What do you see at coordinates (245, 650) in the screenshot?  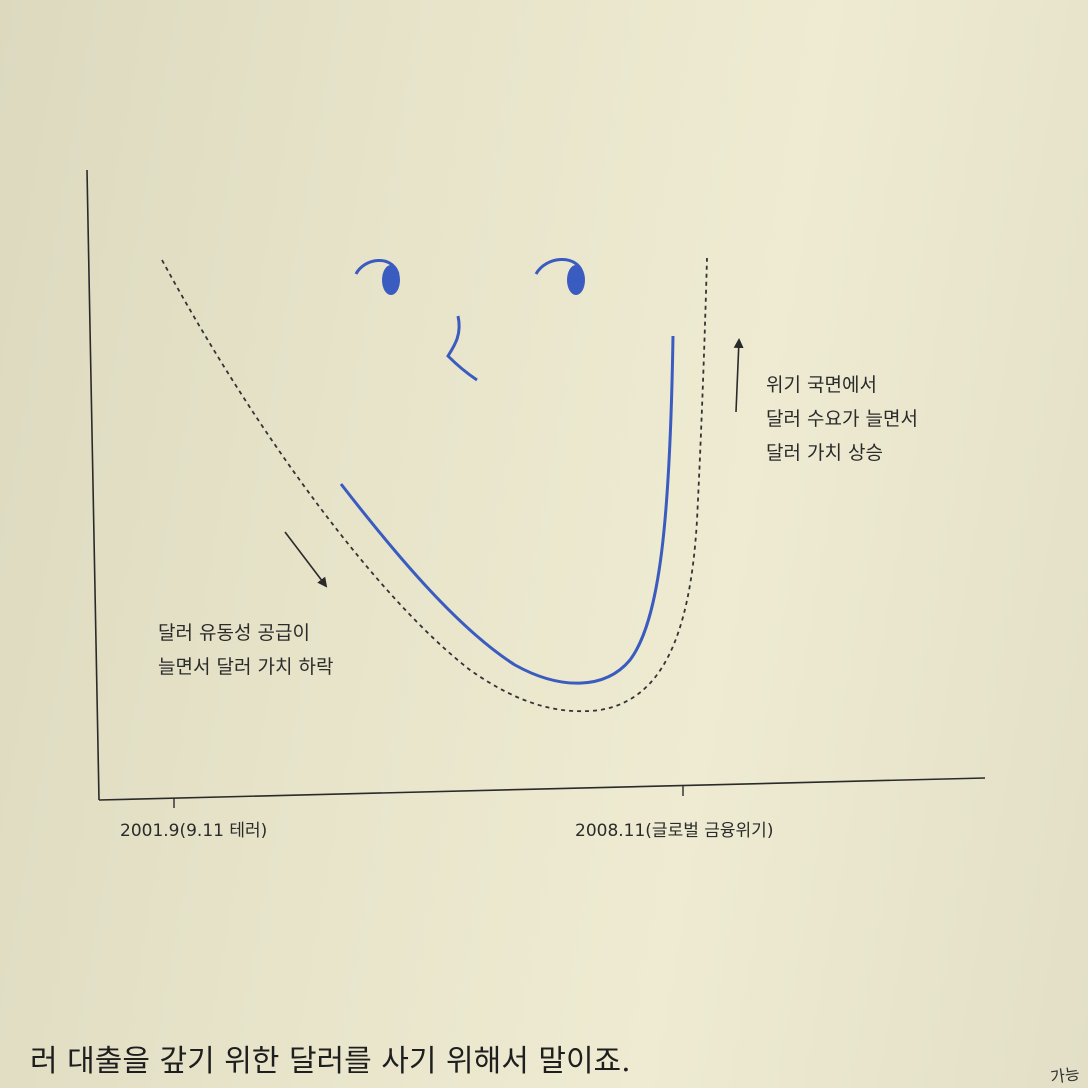 I see `annotation-falling: 달러 유동성 공급이 늘면서 달러 가치 하락` at bounding box center [245, 650].